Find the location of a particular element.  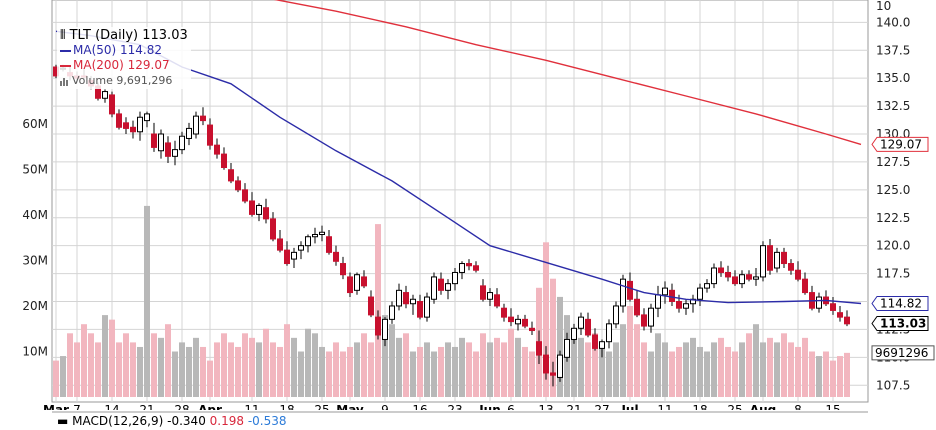

price-tags: 129.07 114.82 113.03 9691296 is located at coordinates (903, 248).